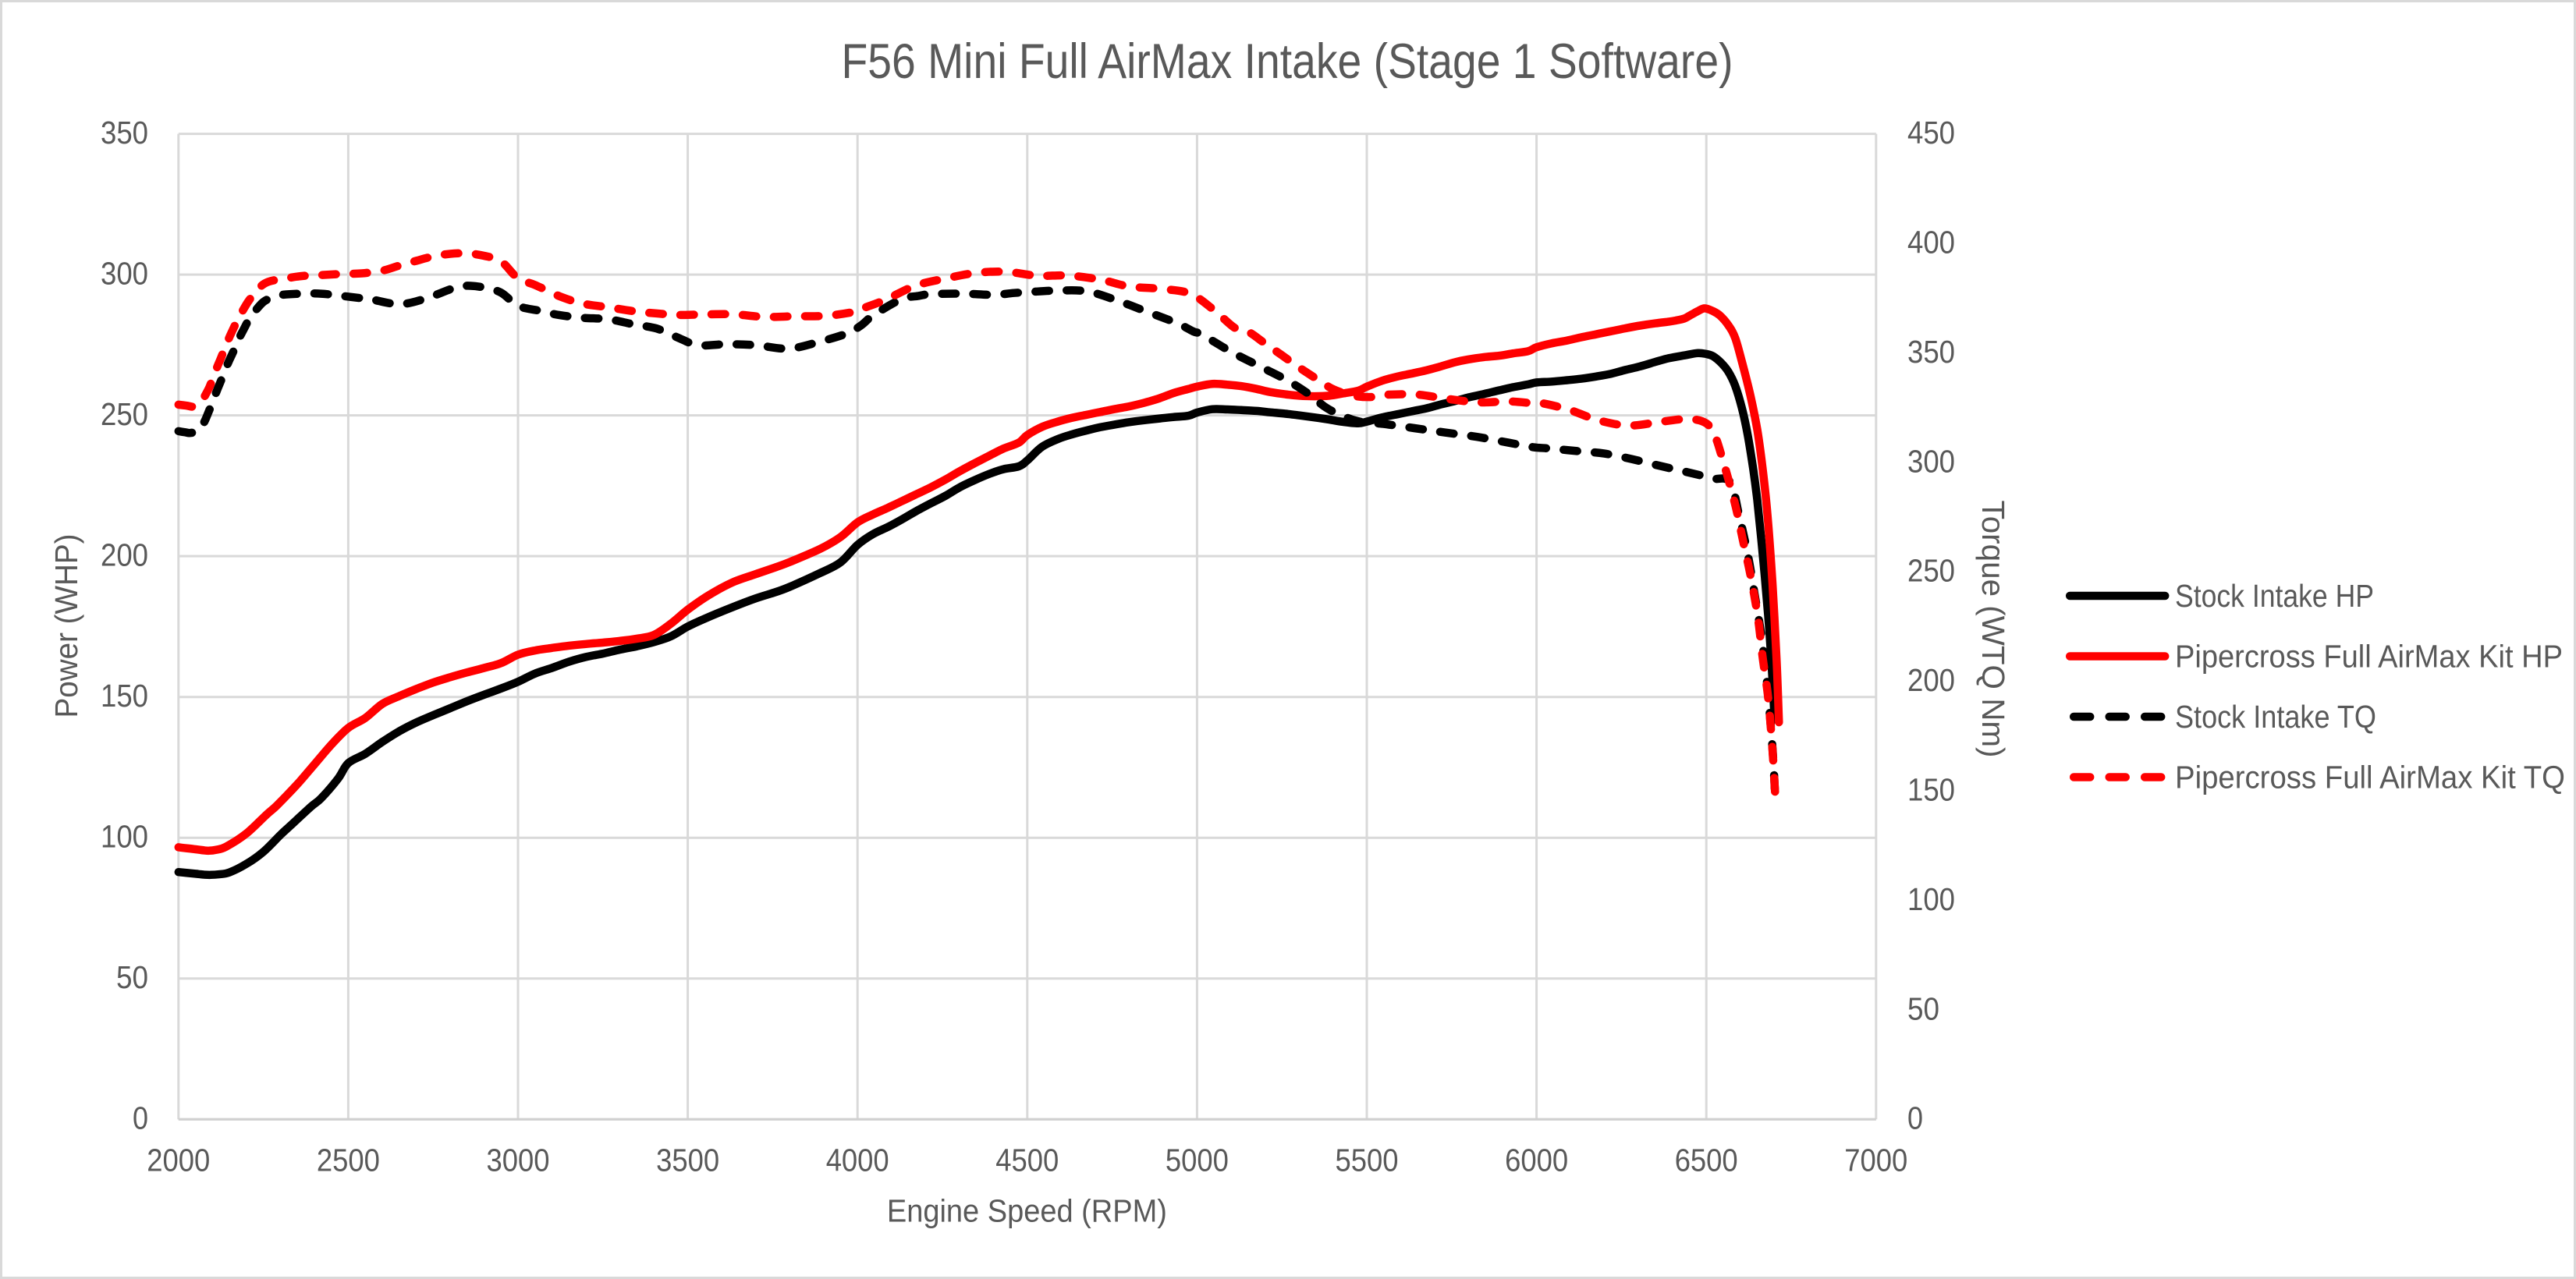 This screenshot has width=2576, height=1279. Describe the element at coordinates (66, 626) in the screenshot. I see `svg-text: Power (WHP)` at that location.